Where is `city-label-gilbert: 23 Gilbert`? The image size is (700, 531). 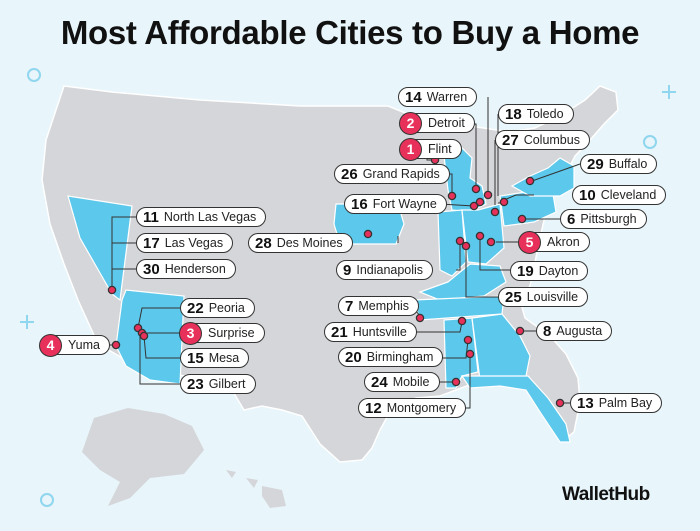
city-label-gilbert: 23 Gilbert is located at coordinates (218, 384).